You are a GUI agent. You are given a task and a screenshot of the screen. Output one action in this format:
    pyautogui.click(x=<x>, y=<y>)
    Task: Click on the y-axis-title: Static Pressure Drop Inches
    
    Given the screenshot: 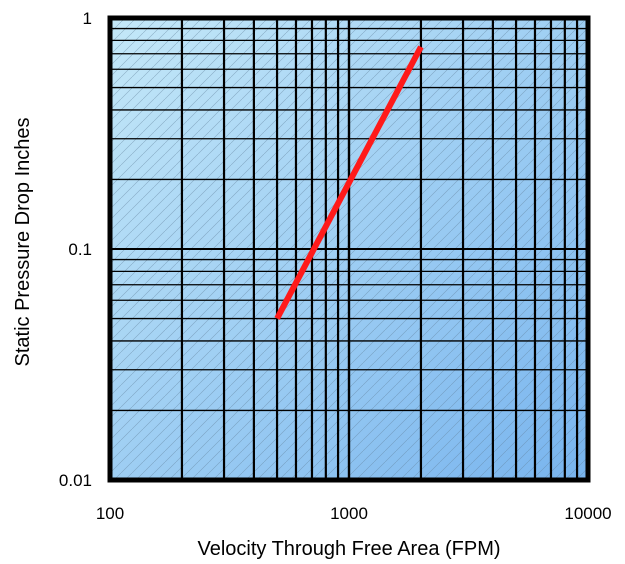 What is the action you would take?
    pyautogui.click(x=23, y=242)
    